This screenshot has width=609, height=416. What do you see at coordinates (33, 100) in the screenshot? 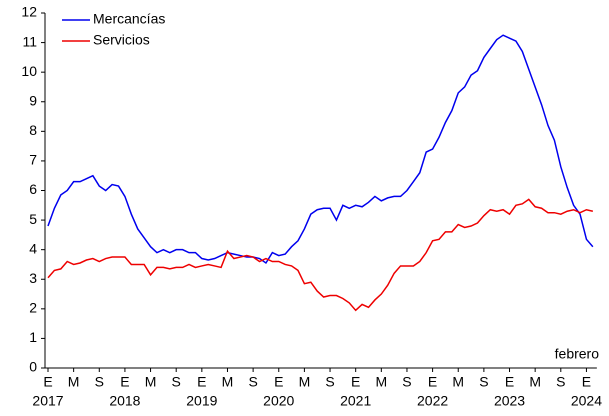
I see `y-tick-label: 9` at bounding box center [33, 100].